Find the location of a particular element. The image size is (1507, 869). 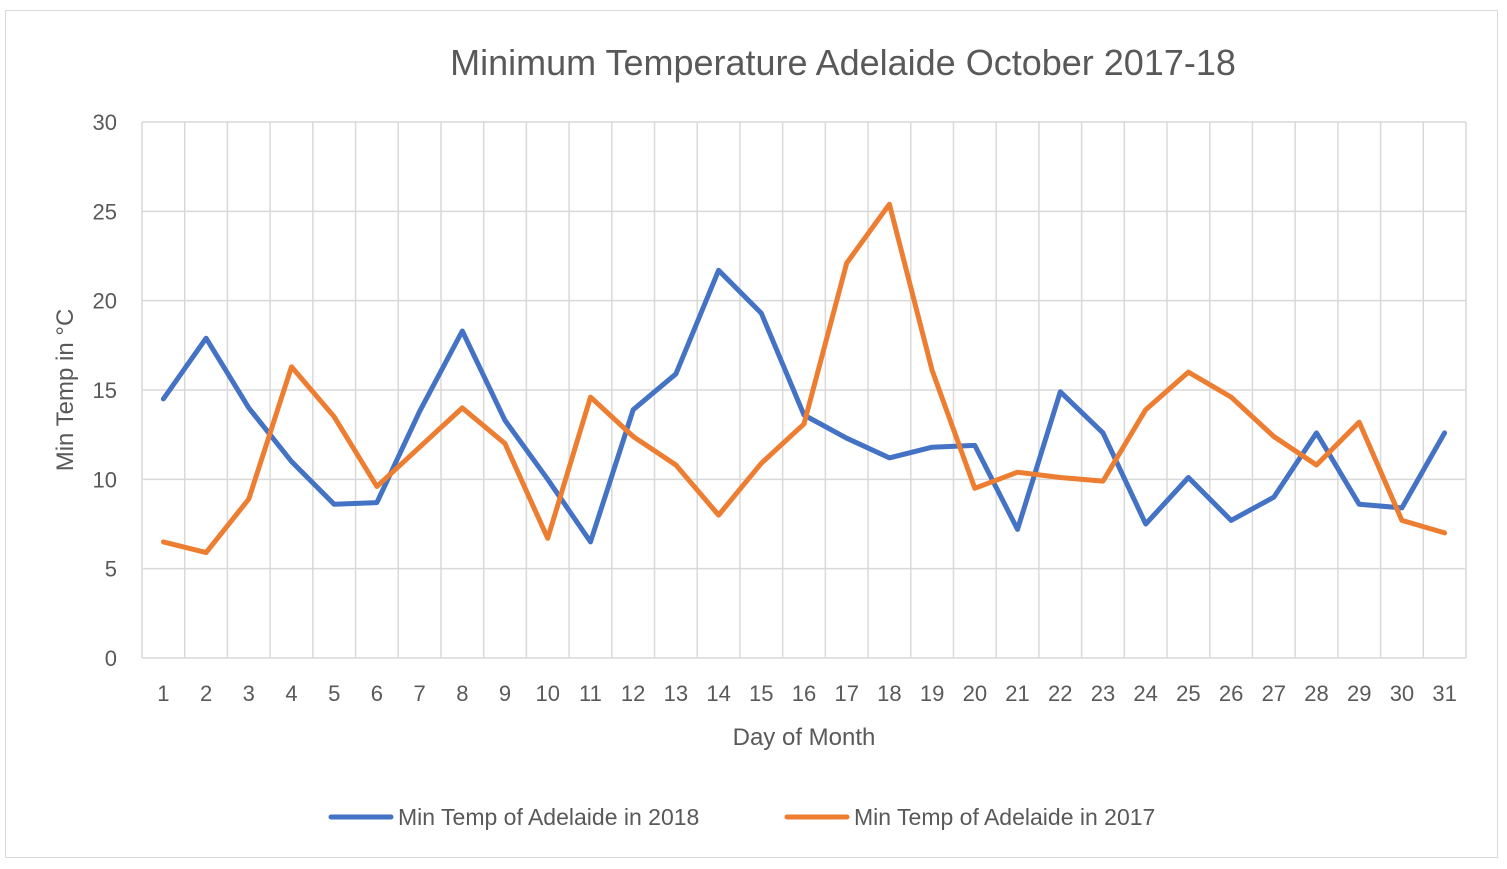

x-tick-label-26: 26 is located at coordinates (1231, 693).